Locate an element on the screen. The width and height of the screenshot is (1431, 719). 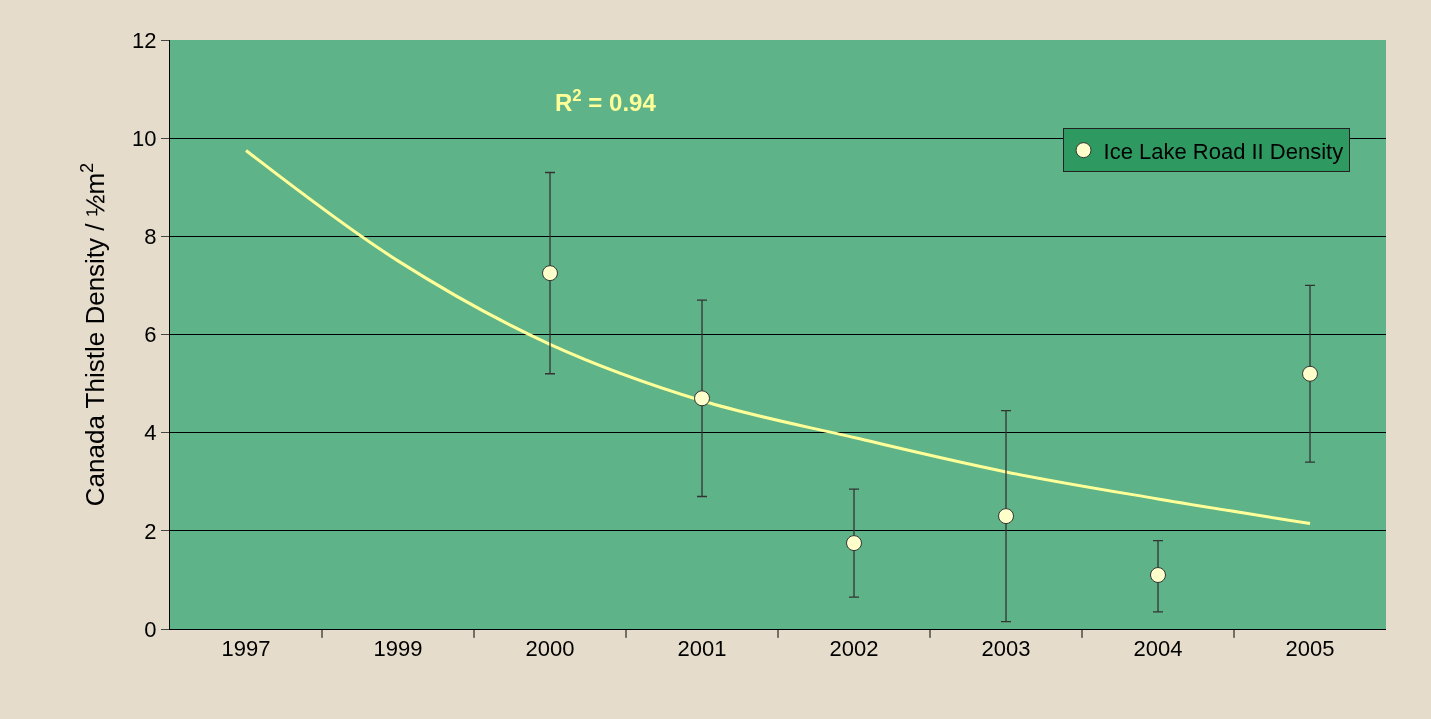
x-tick-label: 1997 is located at coordinates (246, 649).